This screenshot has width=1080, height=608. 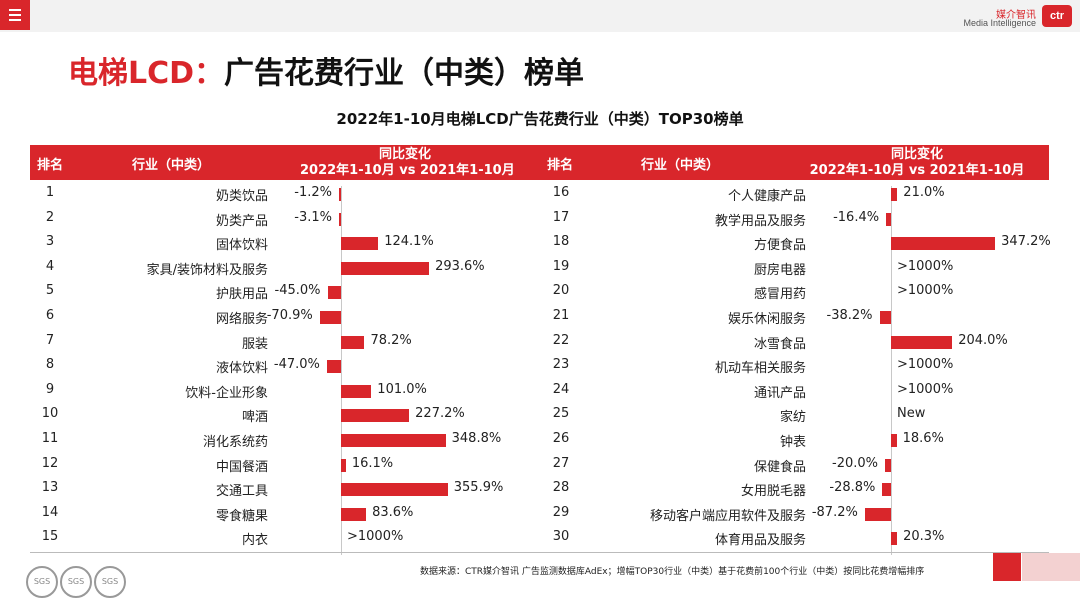 I want to click on header-yoy-left: 同比变化 2022年1-10月 vs 2021年1-10月, so click(x=407, y=163).